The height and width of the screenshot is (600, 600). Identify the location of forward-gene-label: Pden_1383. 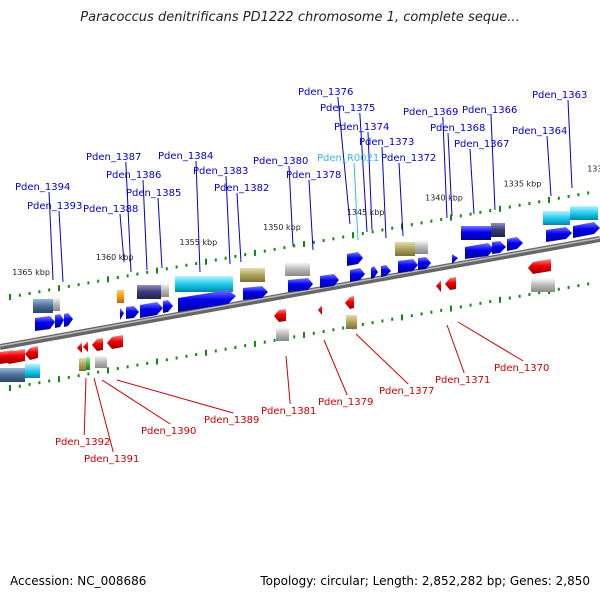
(220, 171).